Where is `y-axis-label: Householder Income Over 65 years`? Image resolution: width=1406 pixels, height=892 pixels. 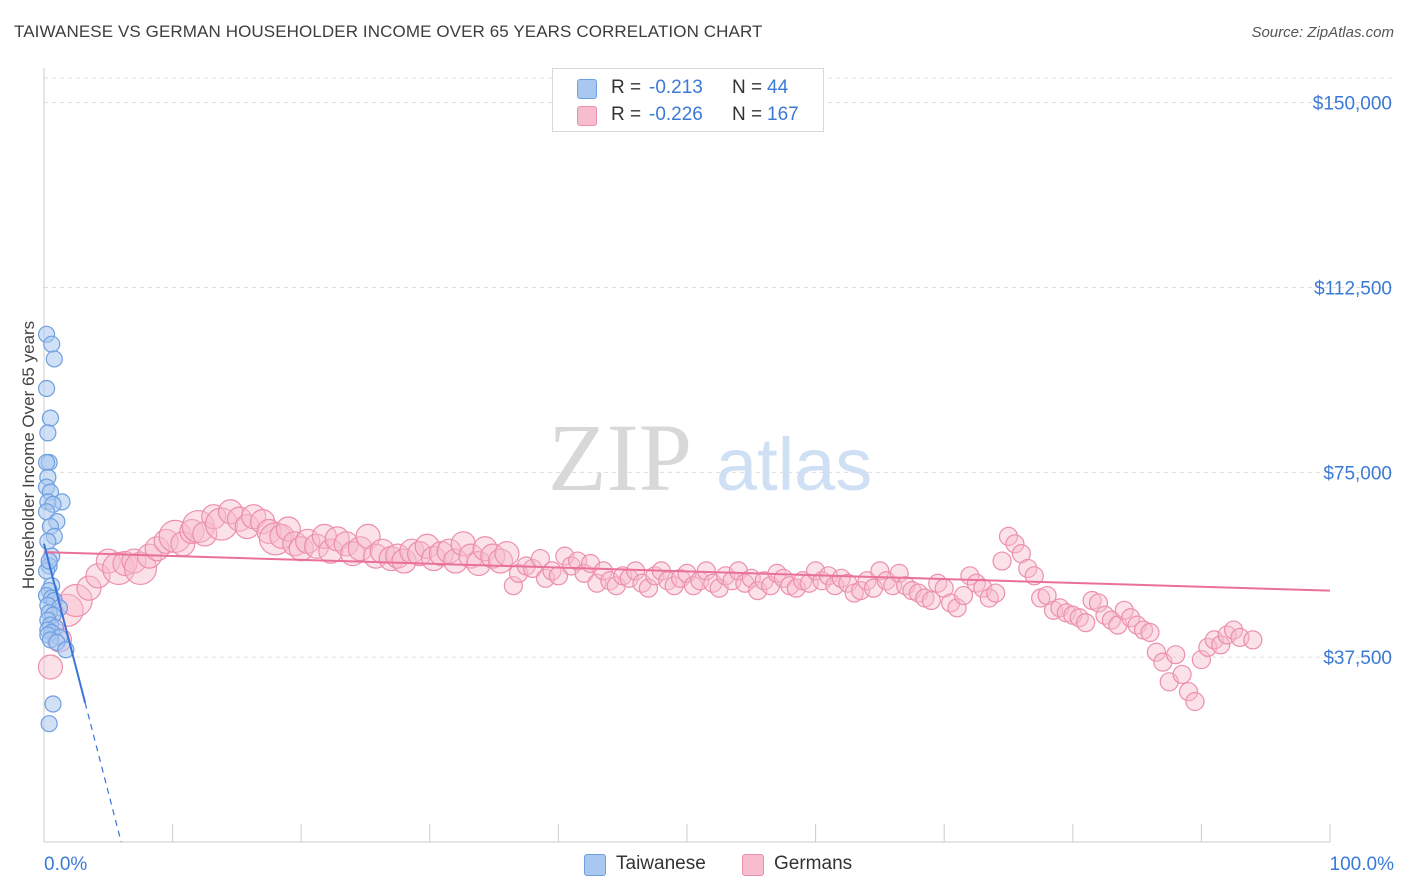
y-axis-label: Householder Income Over 65 years is located at coordinates (28, 455).